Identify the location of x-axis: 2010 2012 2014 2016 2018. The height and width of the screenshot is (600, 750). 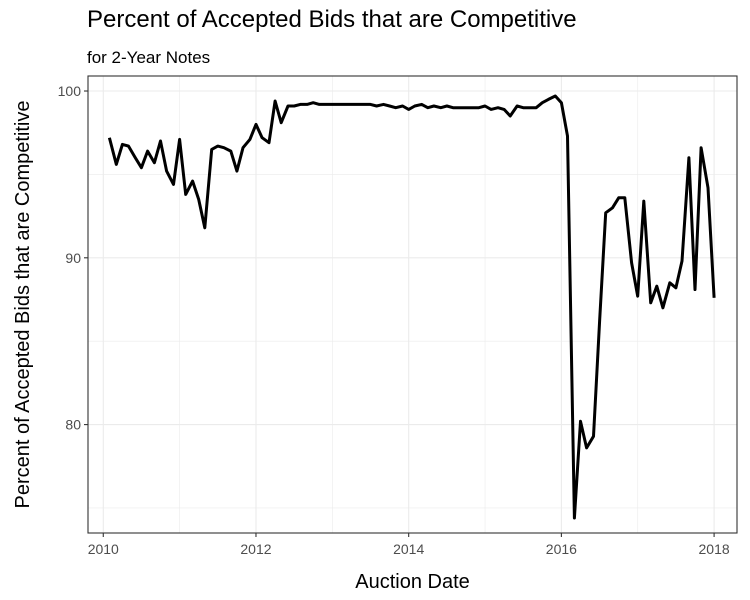
(409, 545).